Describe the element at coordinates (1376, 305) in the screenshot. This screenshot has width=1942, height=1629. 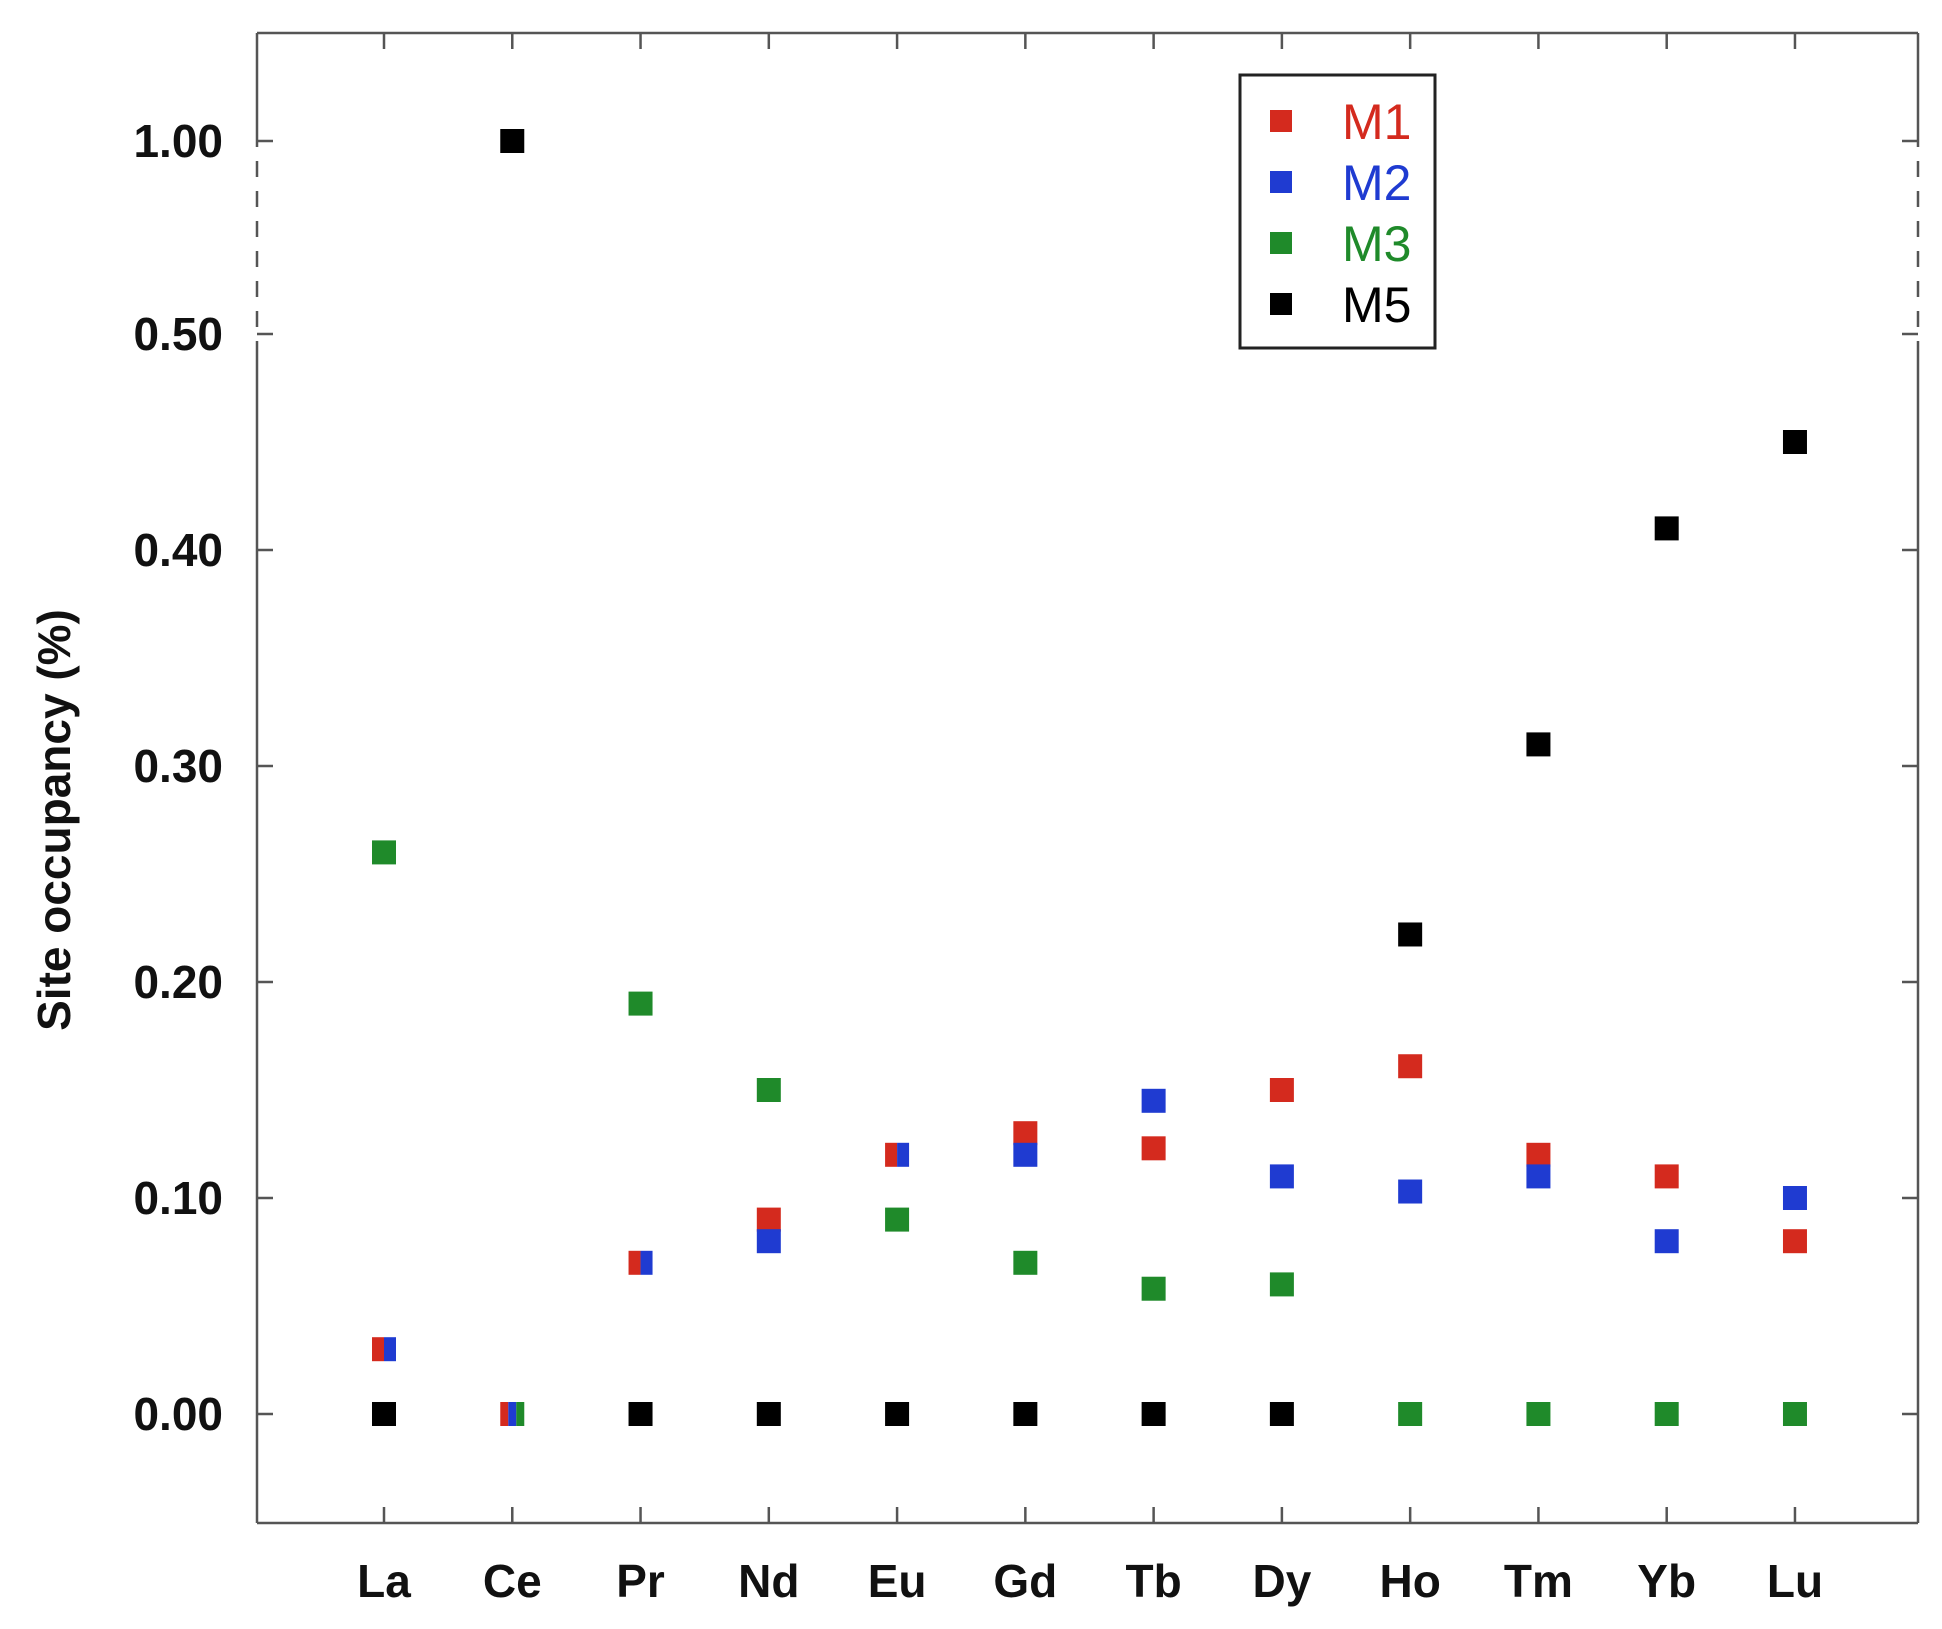
I see `legend-label-m5: M5` at that location.